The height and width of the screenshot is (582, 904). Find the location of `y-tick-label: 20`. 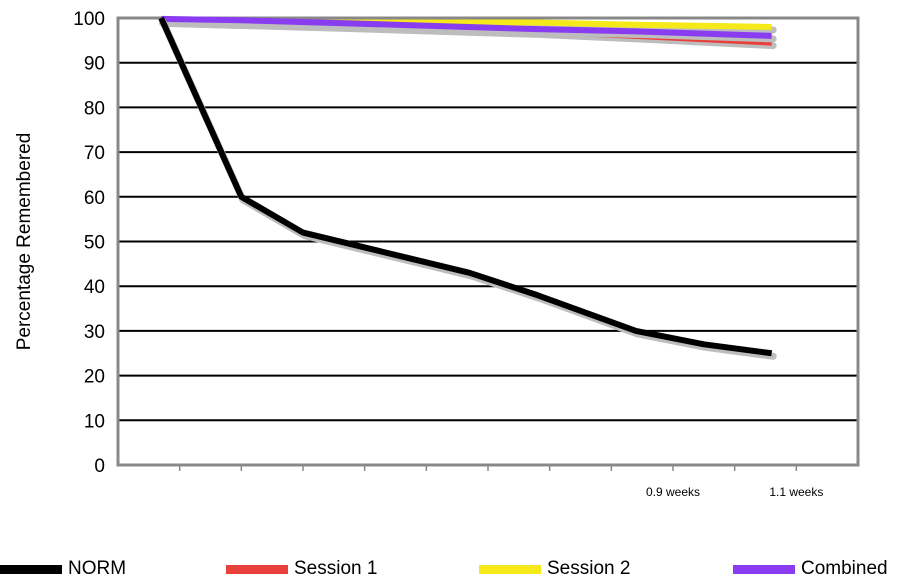

y-tick-label: 20 is located at coordinates (94, 377).